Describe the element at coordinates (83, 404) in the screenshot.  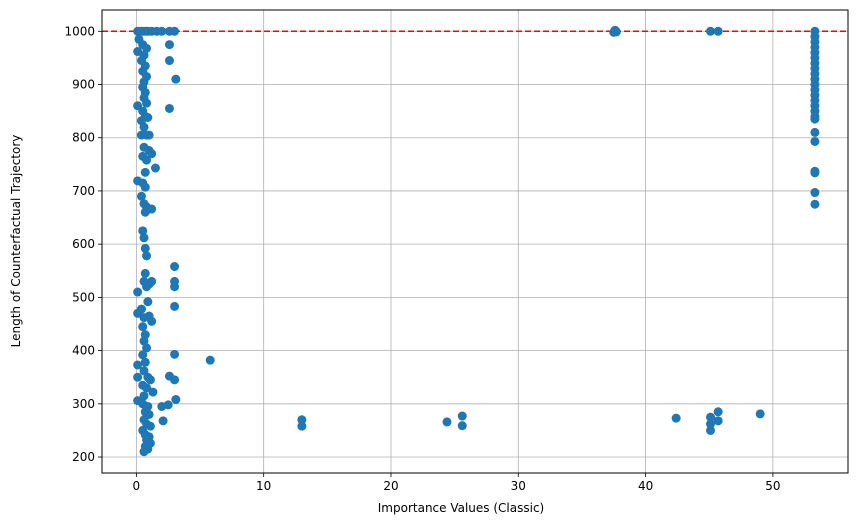
I see `y-tick-label: 300` at that location.